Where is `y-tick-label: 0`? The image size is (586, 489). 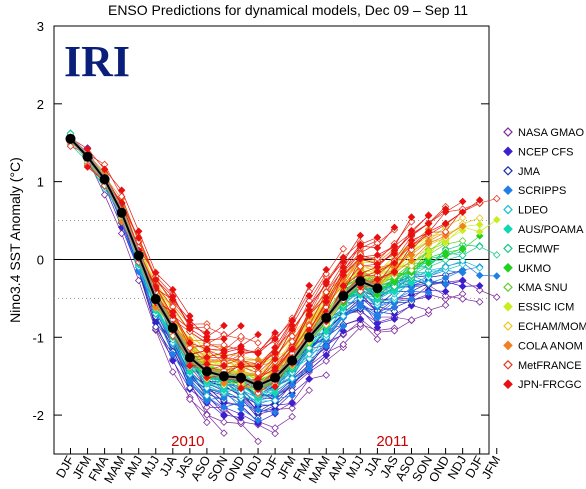
y-tick-label: 0 is located at coordinates (40, 259).